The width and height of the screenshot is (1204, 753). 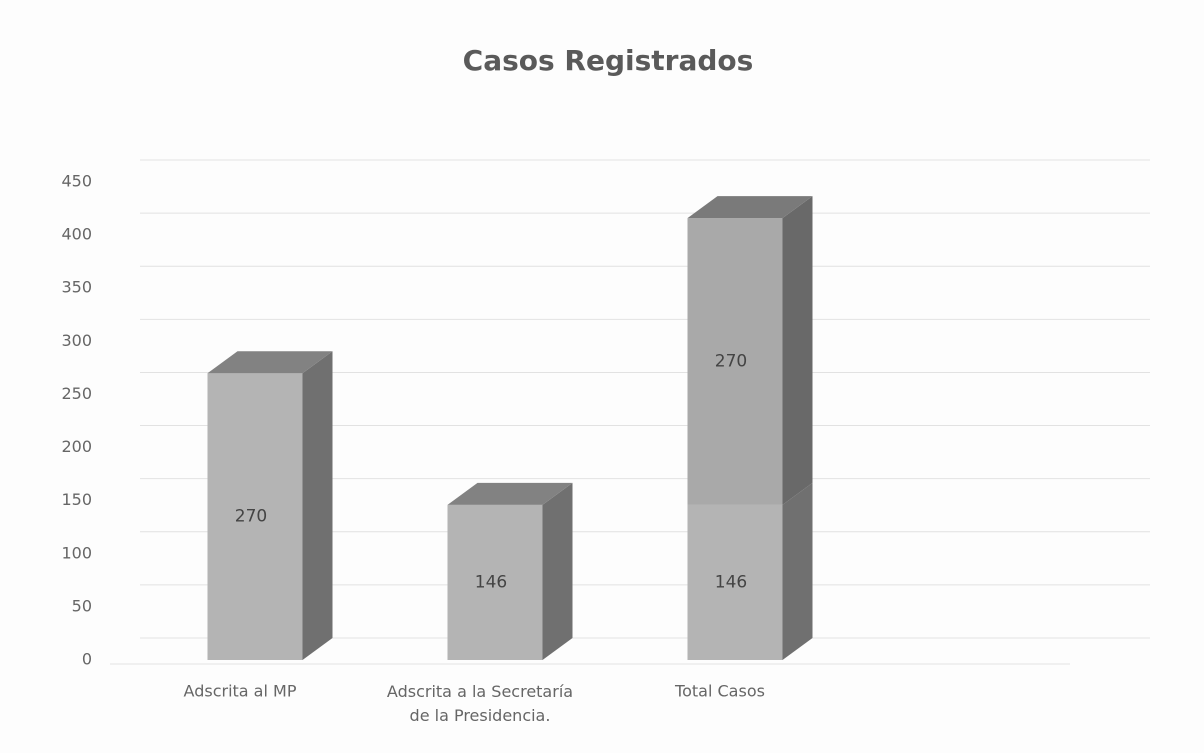 I want to click on y-tick-label: 50, so click(x=82, y=605).